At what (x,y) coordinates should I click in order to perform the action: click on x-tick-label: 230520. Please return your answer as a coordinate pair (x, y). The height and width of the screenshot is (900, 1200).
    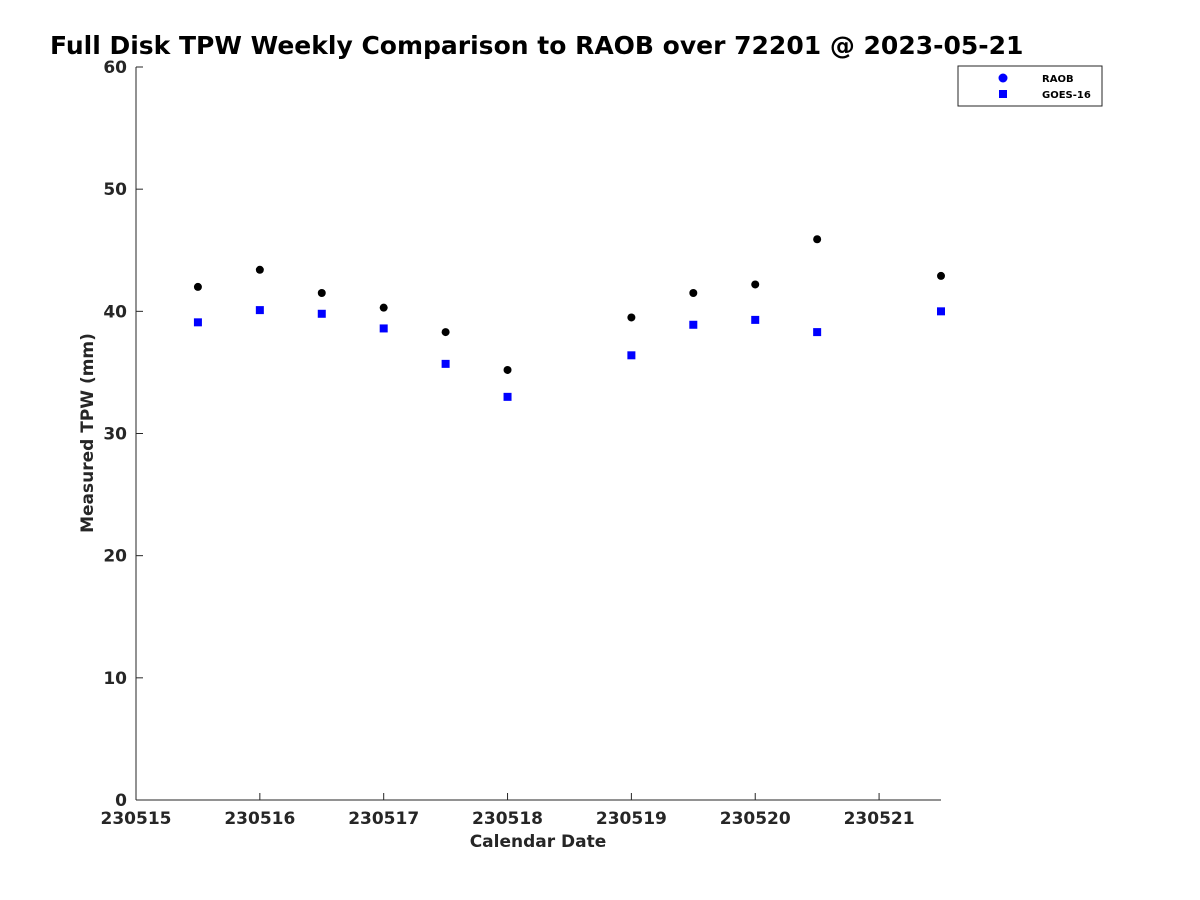
    Looking at the image, I should click on (755, 819).